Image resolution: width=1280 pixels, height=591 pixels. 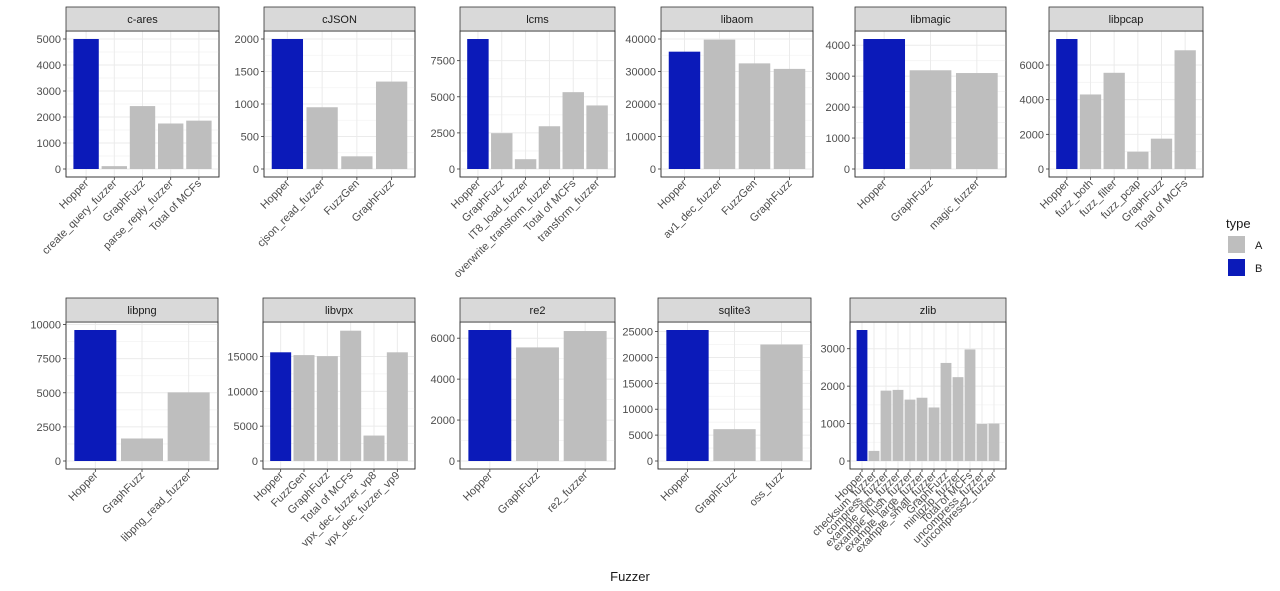 What do you see at coordinates (754, 116) in the screenshot?
I see `bar-libaom-fuzzgen` at bounding box center [754, 116].